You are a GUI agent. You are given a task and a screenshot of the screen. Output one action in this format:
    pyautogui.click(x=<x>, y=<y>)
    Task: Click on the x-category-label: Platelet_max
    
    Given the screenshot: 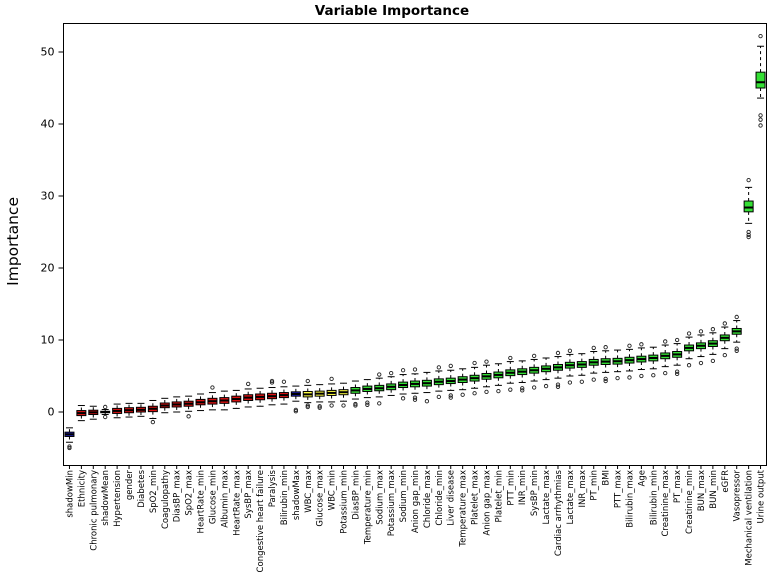 What is the action you would take?
    pyautogui.click(x=476, y=497)
    